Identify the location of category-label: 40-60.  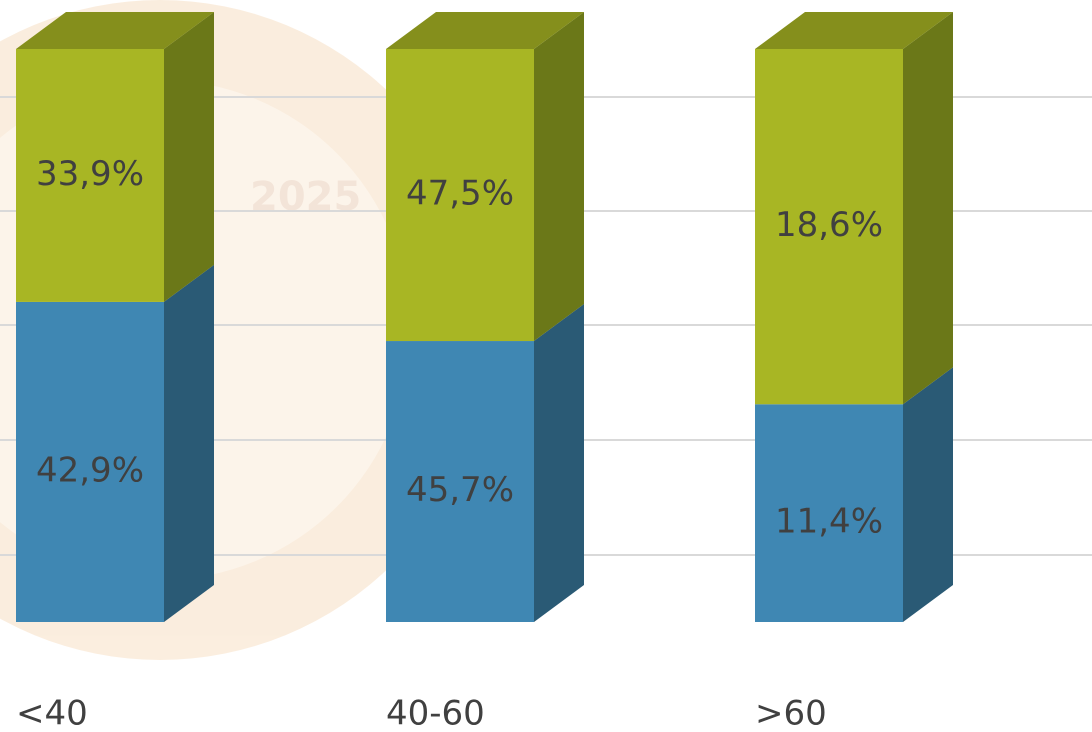
(435, 713).